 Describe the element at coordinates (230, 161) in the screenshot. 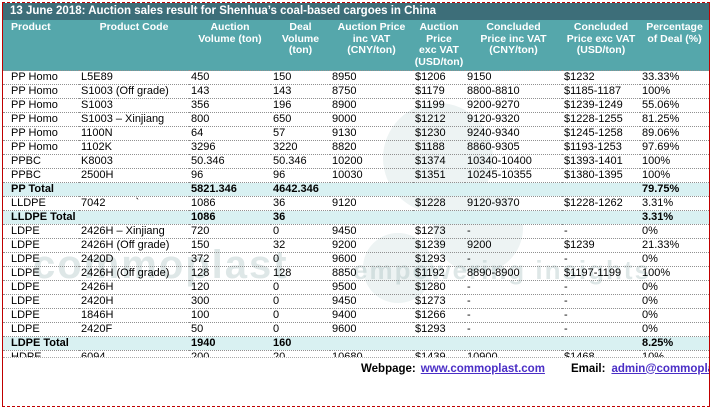

I see `cell-auction_volume: 50.346` at that location.